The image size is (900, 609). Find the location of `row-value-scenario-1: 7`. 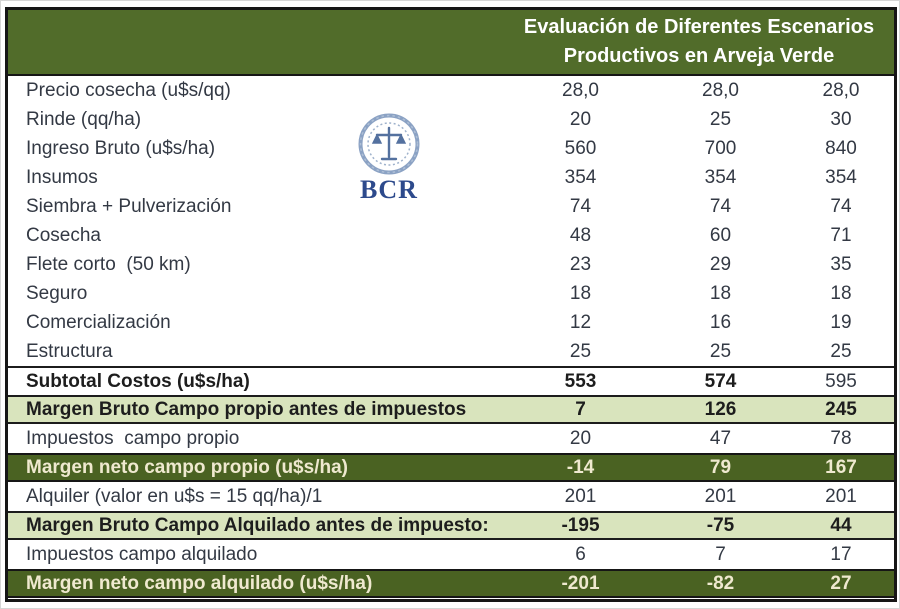

row-value-scenario-1: 7 is located at coordinates (580, 409).